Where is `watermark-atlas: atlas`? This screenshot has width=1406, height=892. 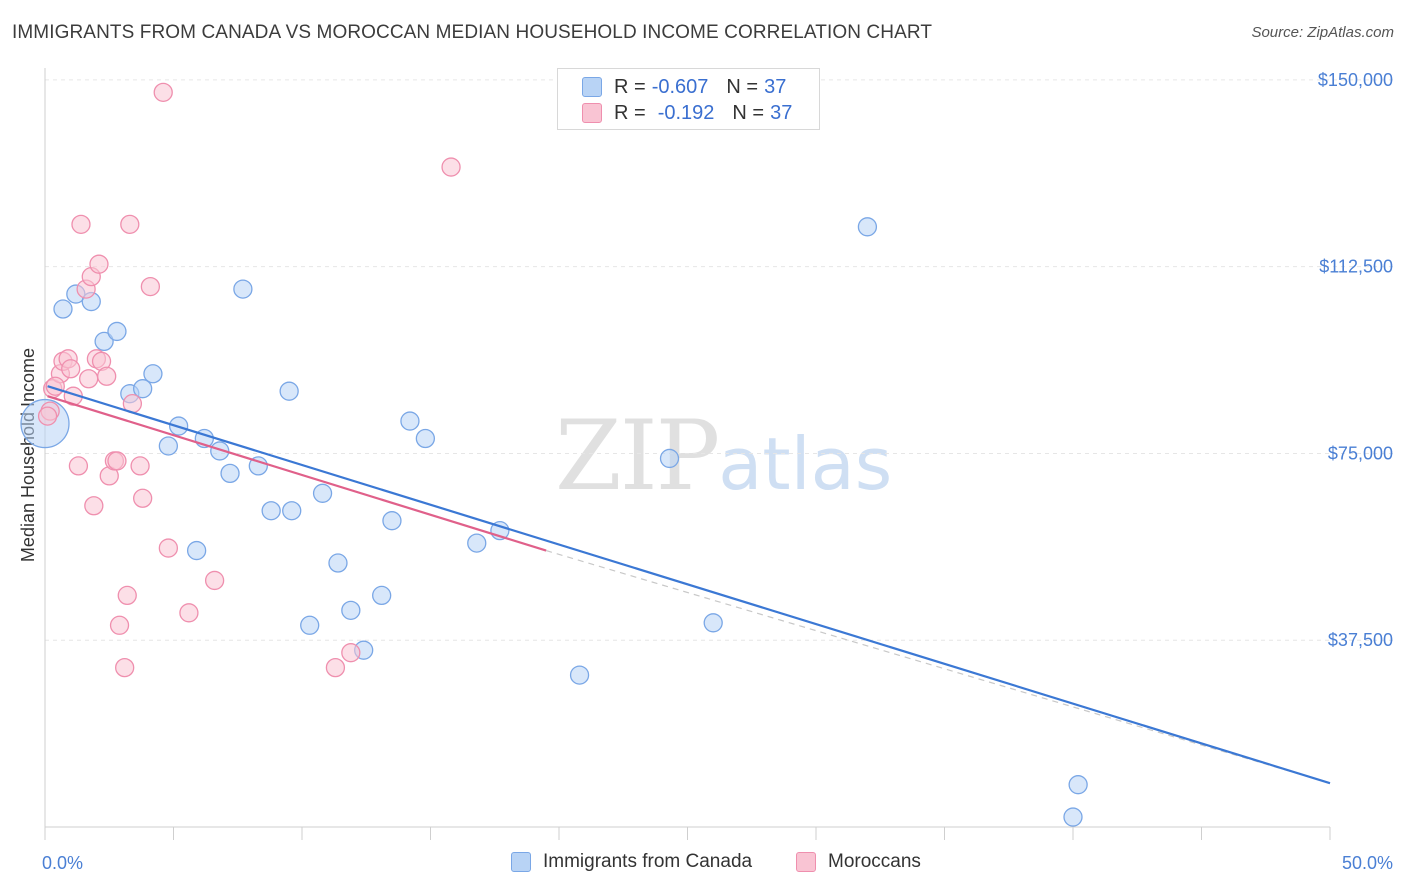 watermark-atlas: atlas is located at coordinates (805, 464).